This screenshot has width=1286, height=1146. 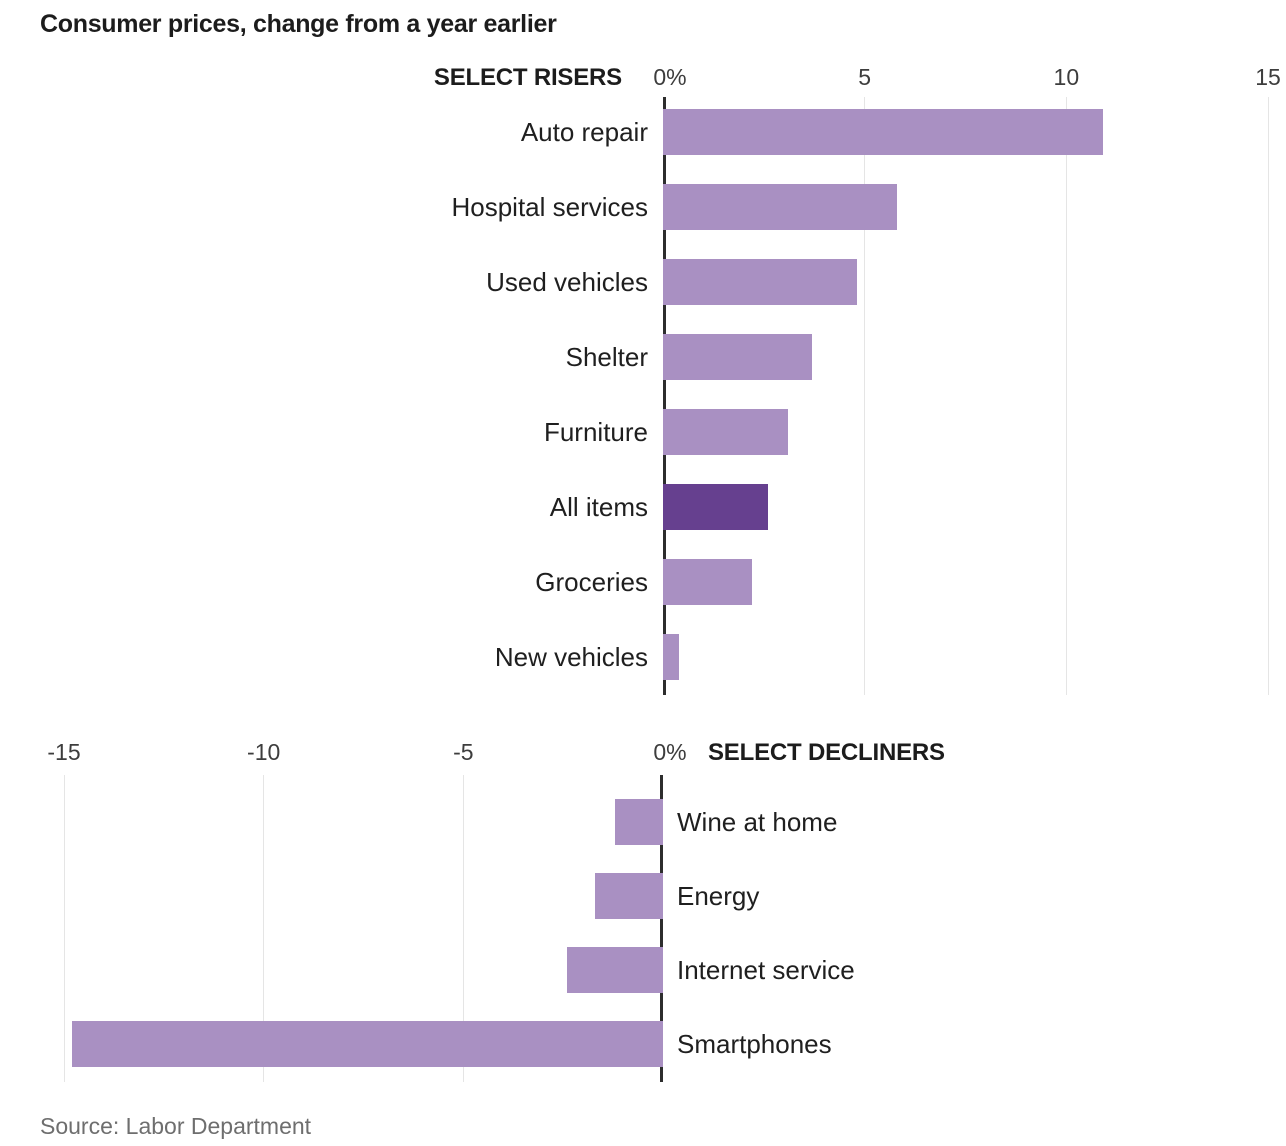 I want to click on axis-tick-10: 10, so click(x=1066, y=77).